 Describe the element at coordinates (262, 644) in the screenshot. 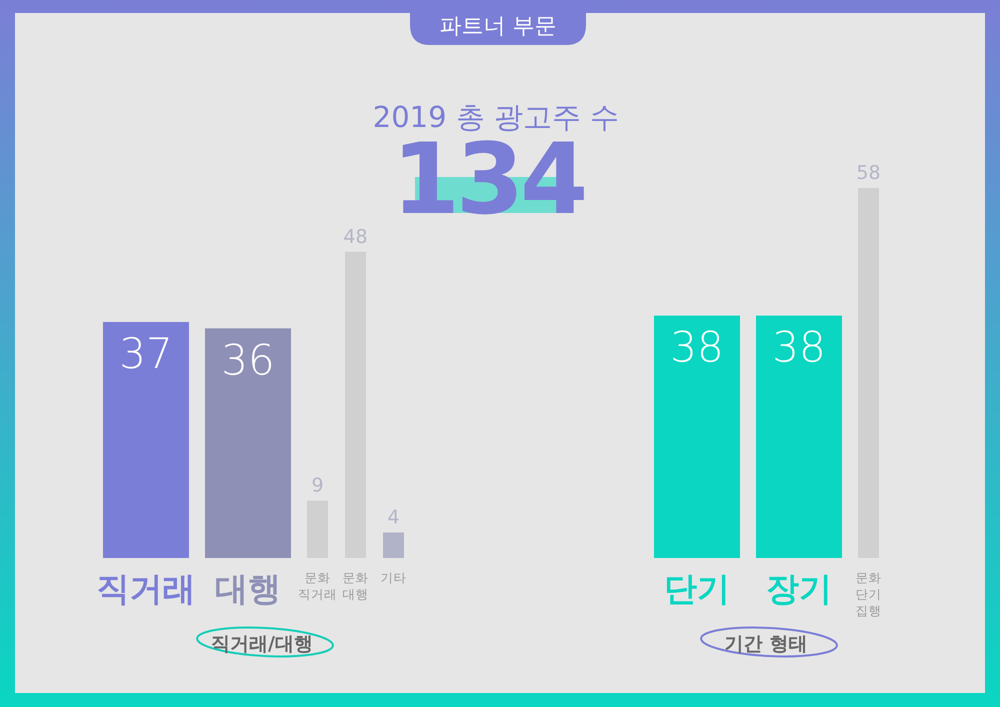

I see `x-axis-title: 직거래/대행` at that location.